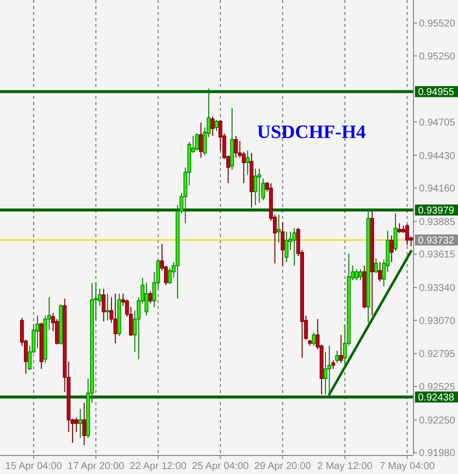  What do you see at coordinates (436, 240) in the screenshot?
I see `ref-line-label: 0.93732` at bounding box center [436, 240].